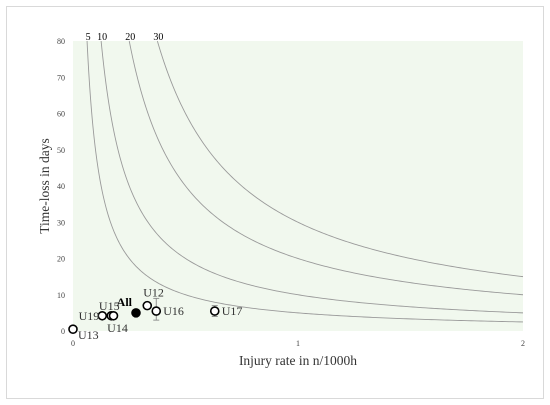 Image resolution: width=550 pixels, height=405 pixels. I want to click on x-axis-label: Injury rate in n/1000h, so click(298, 360).